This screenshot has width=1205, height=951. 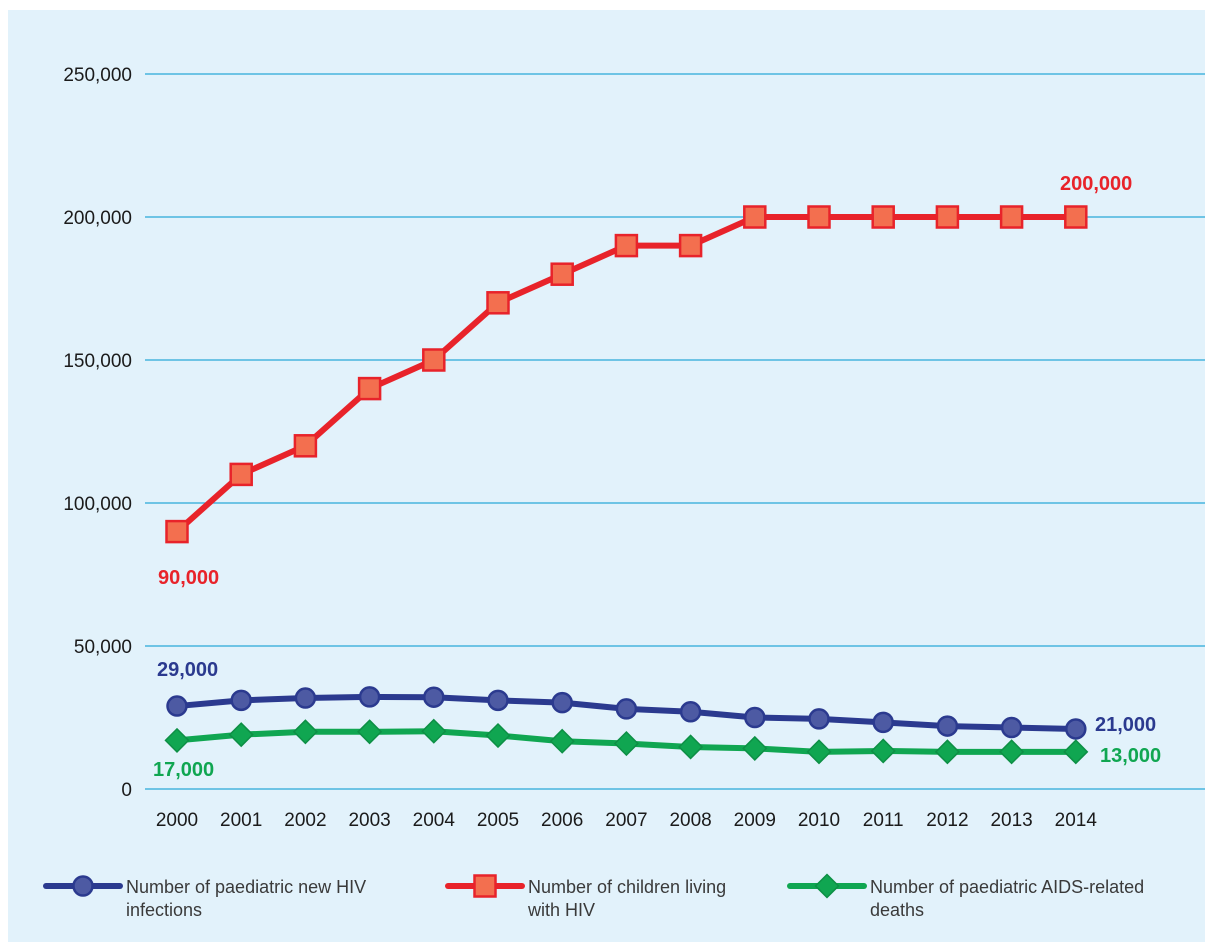 I want to click on aids_deaths-start-label: 17,000, so click(x=183, y=770).